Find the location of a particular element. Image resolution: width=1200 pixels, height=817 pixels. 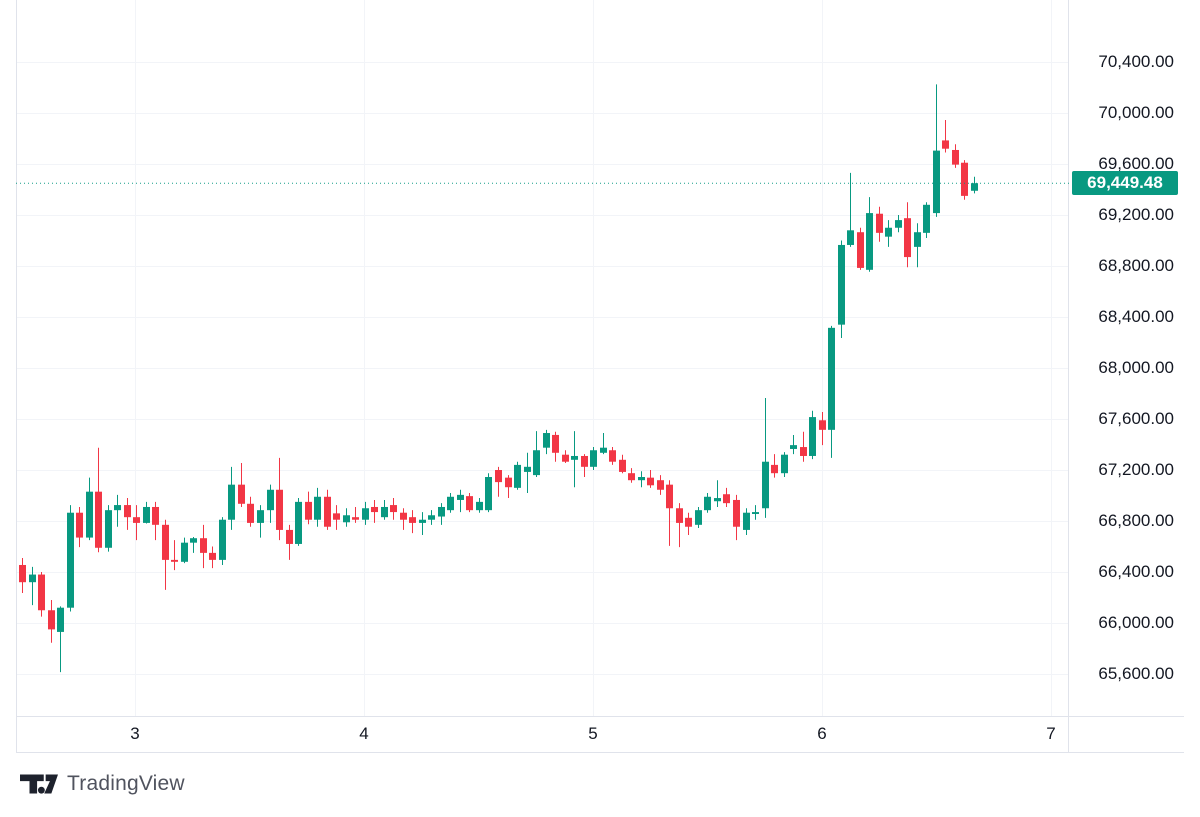

tradingview-logo-icon is located at coordinates (39, 784).